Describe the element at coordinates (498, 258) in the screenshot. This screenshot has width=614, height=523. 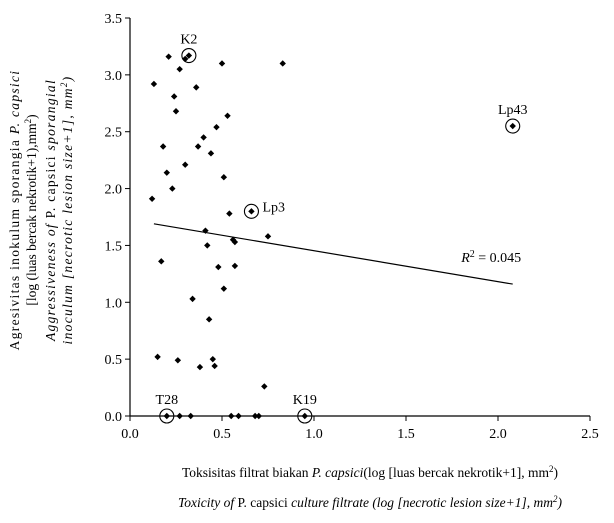
I see `r2-value: = 0.045` at that location.